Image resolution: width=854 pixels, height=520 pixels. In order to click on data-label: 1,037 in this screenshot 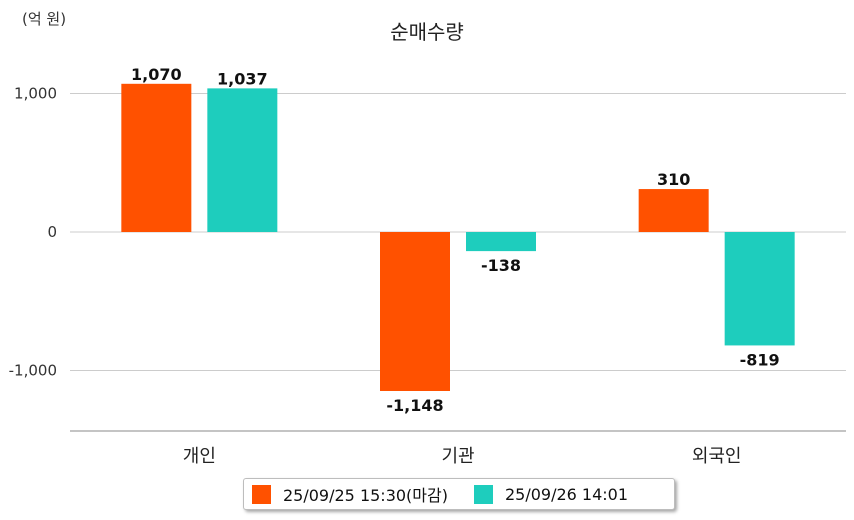, I will do `click(242, 78)`.